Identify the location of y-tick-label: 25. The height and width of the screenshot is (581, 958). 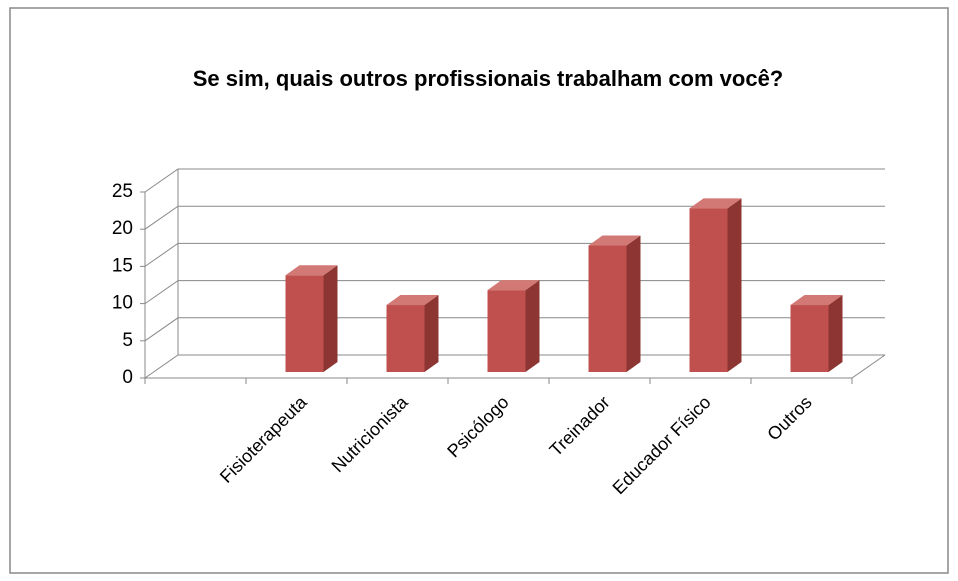
(122, 191).